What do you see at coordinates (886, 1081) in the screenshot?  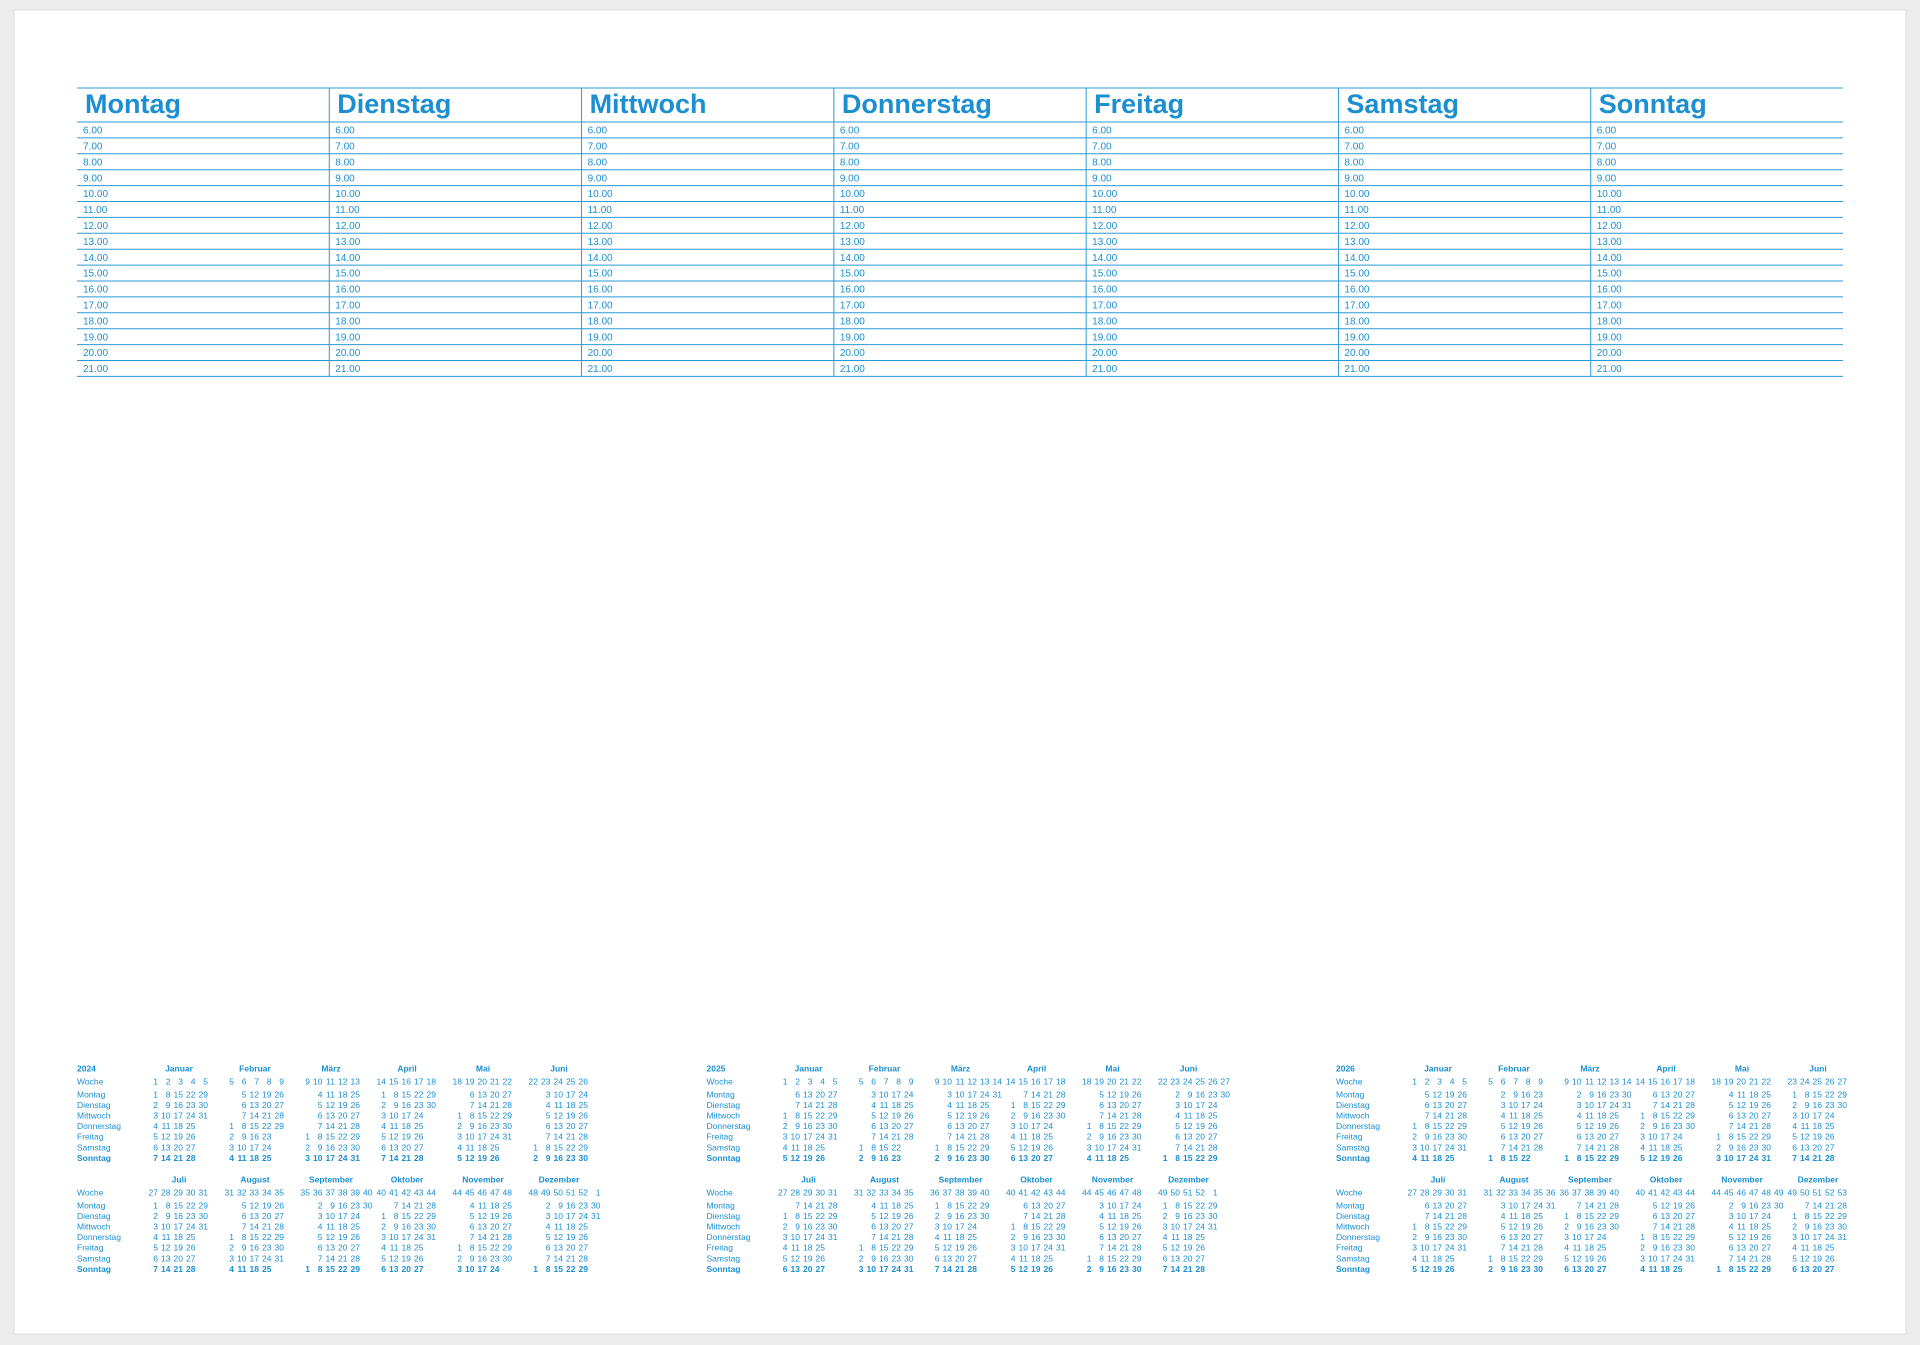 I see `week-number: 7` at bounding box center [886, 1081].